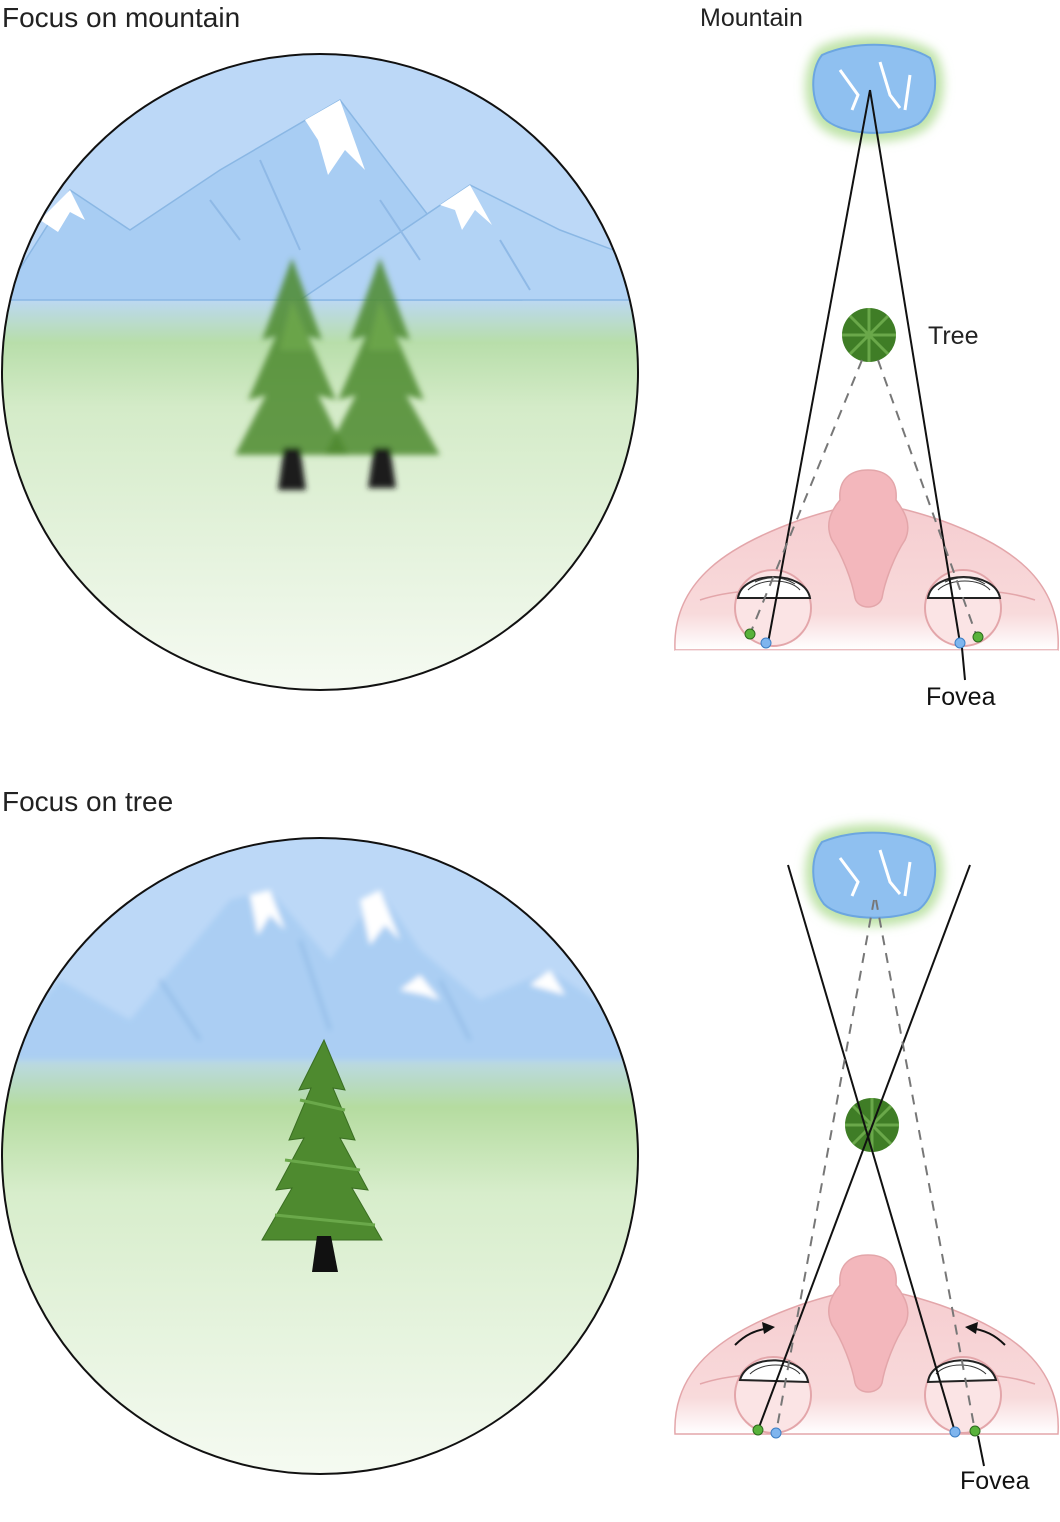 This screenshot has width=1060, height=1522. What do you see at coordinates (953, 336) in the screenshot?
I see `label-tree: Tree` at bounding box center [953, 336].